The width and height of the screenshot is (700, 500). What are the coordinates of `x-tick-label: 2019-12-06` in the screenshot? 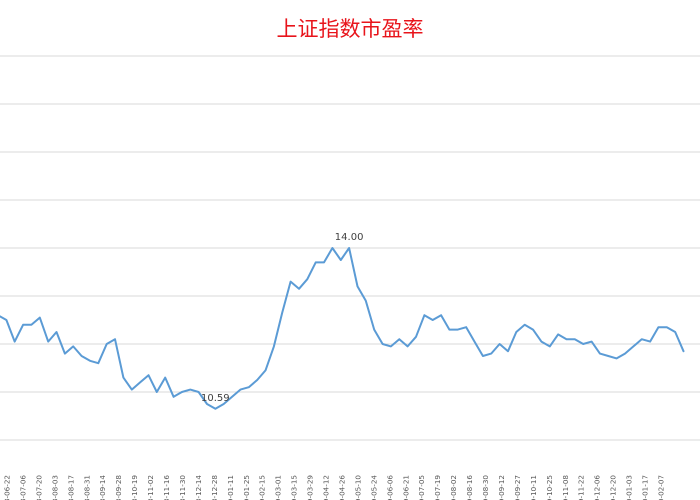 It's located at (597, 487).